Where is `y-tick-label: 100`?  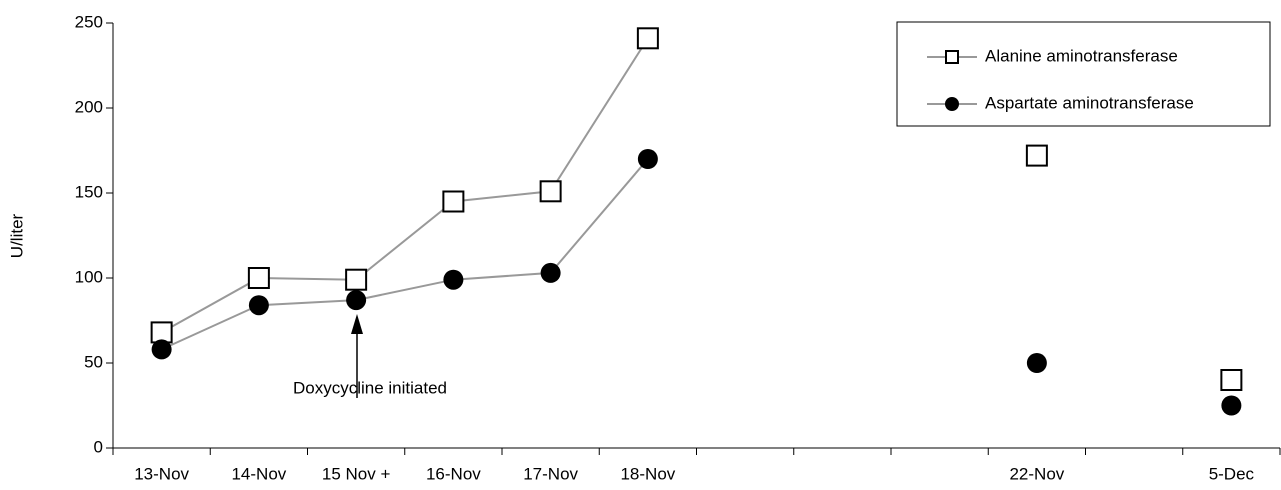
y-tick-label: 100 is located at coordinates (89, 276).